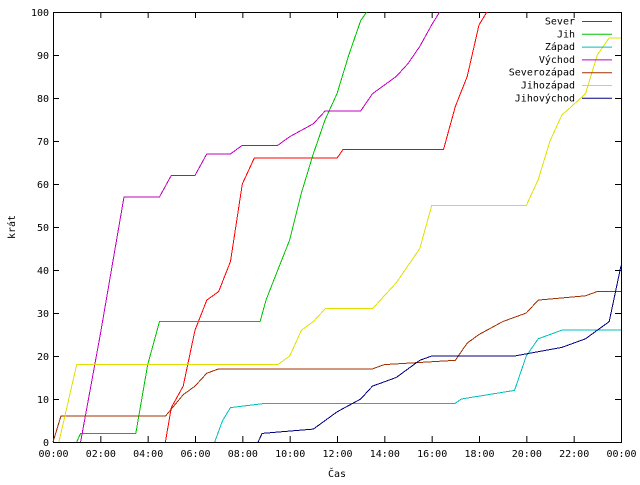 The height and width of the screenshot is (485, 640). Describe the element at coordinates (566, 34) in the screenshot. I see `legend-label: Jih` at that location.